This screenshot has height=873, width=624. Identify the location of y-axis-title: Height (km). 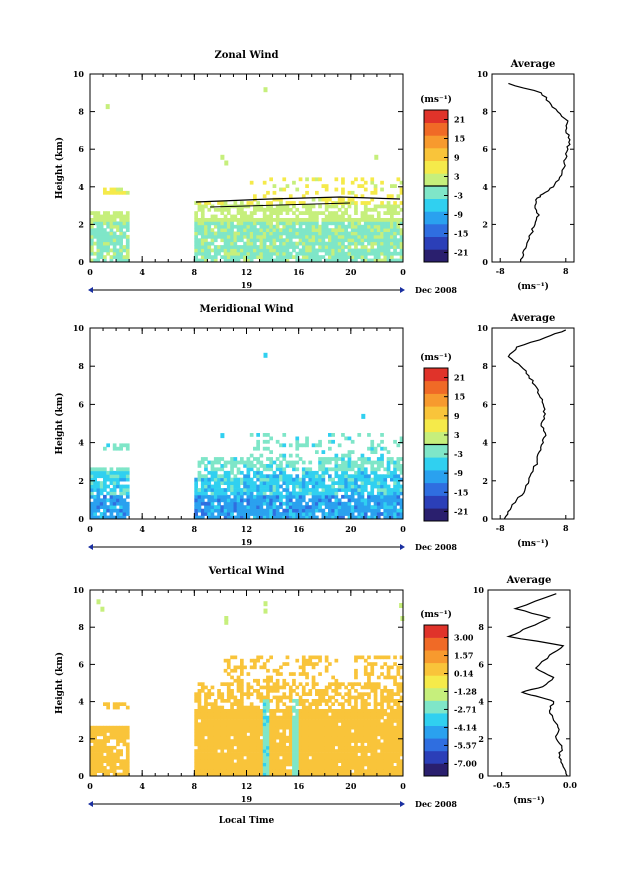
(59, 168).